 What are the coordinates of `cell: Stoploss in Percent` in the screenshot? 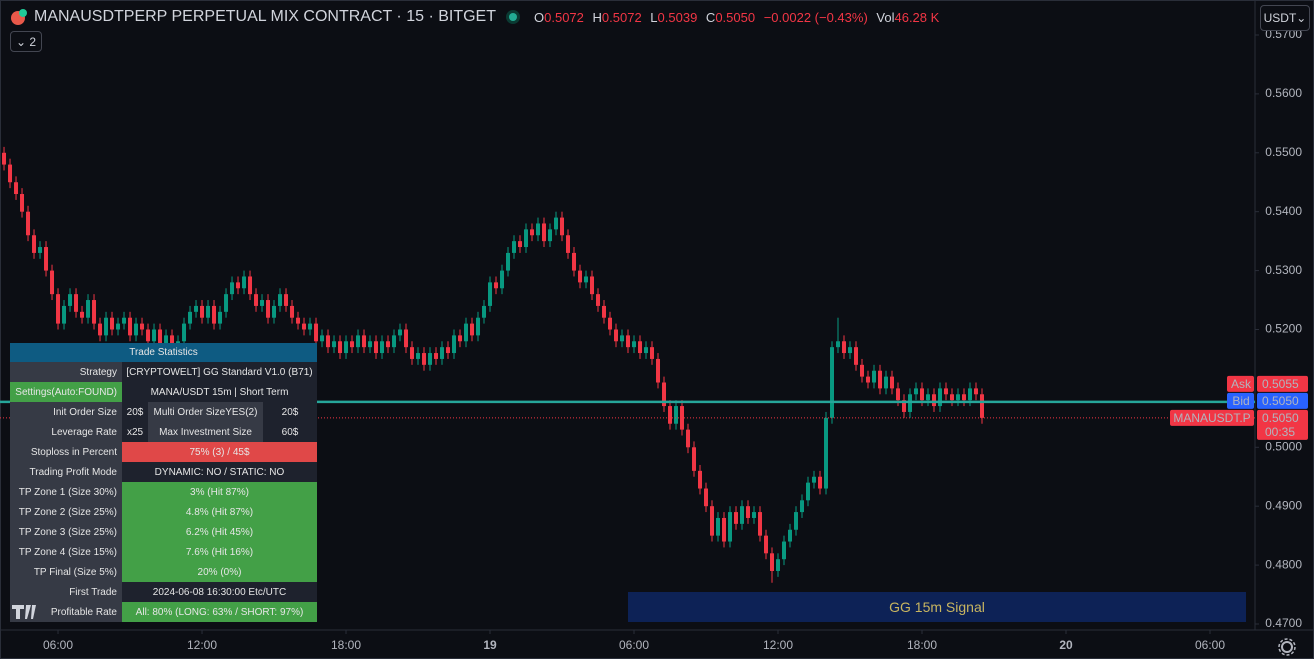 It's located at (66, 452).